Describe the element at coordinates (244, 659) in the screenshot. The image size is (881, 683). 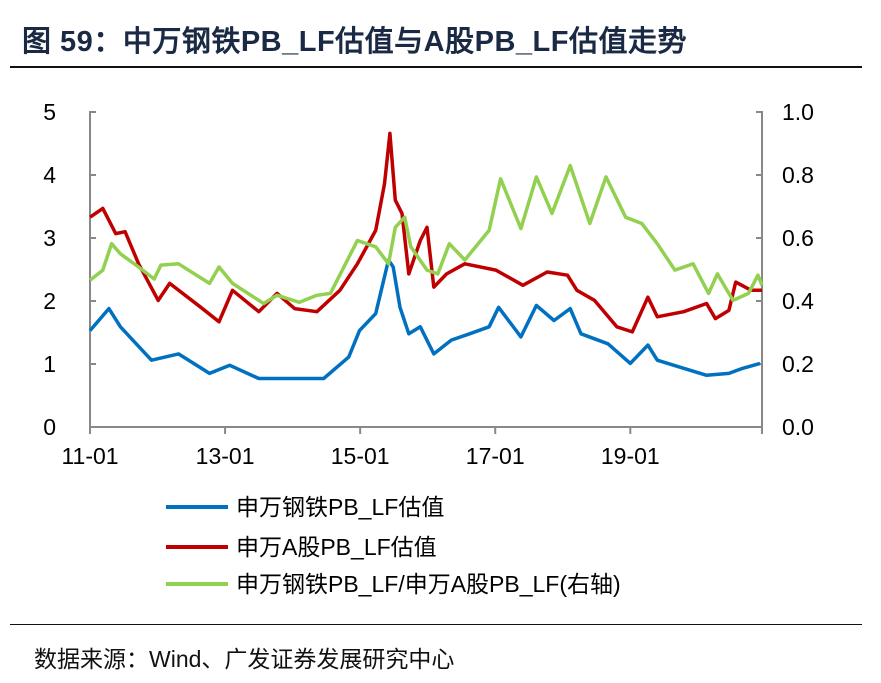
I see `source-note: 数据来源：Wind、广发证券发展研究中心` at that location.